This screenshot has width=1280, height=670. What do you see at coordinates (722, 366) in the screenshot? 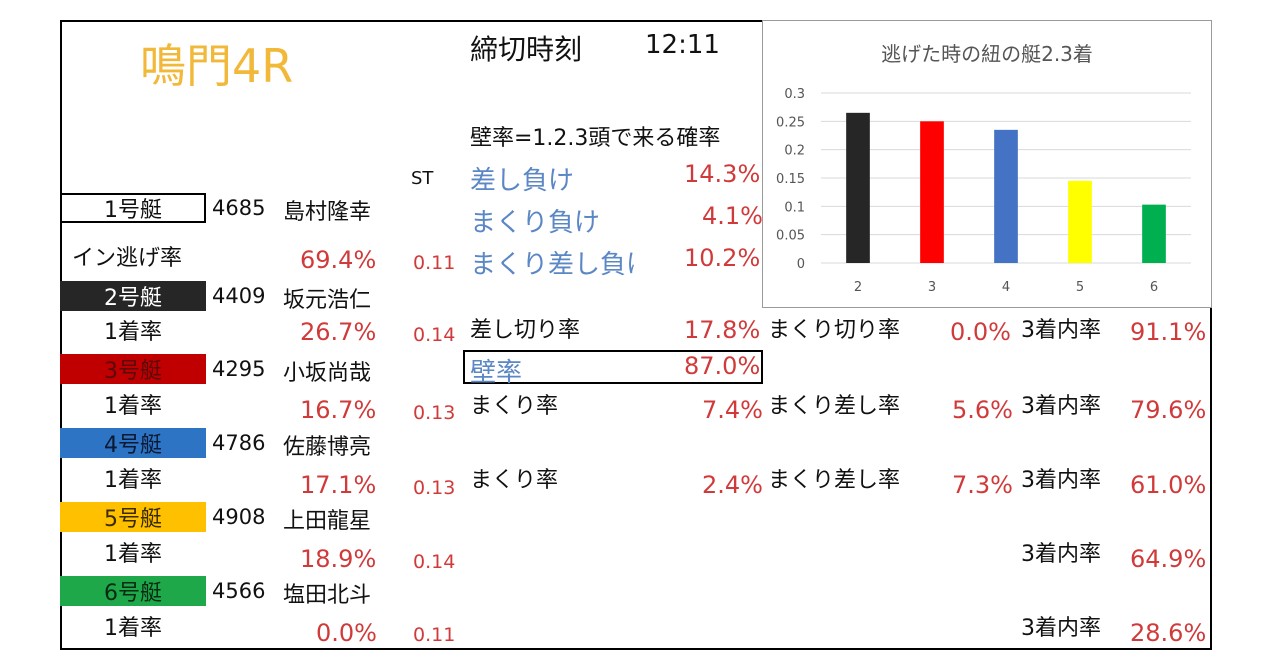
I see `wall-rate-value: 87.0%` at bounding box center [722, 366].